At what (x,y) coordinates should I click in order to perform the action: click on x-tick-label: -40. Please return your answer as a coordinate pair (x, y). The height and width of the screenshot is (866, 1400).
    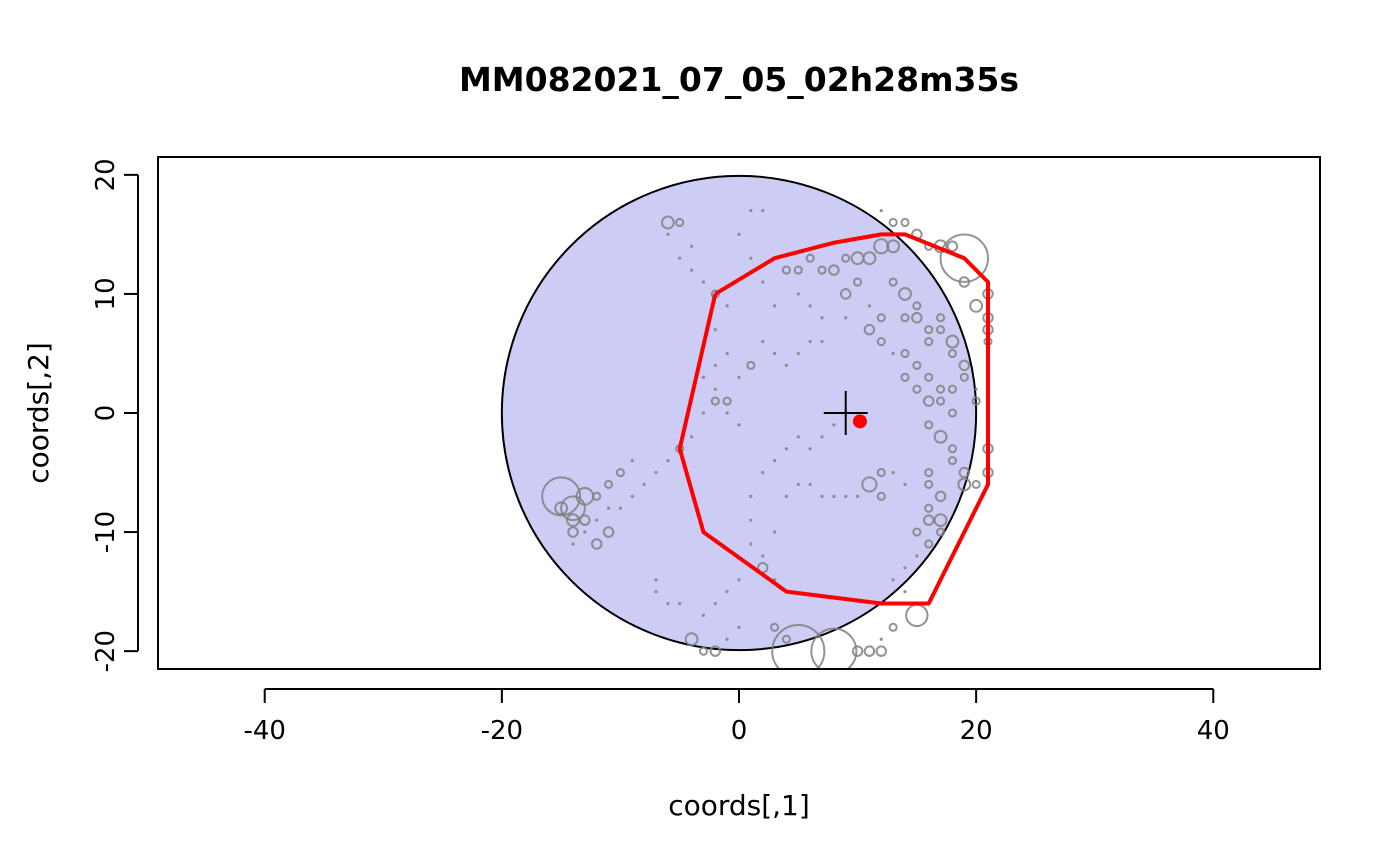
    Looking at the image, I should click on (264, 731).